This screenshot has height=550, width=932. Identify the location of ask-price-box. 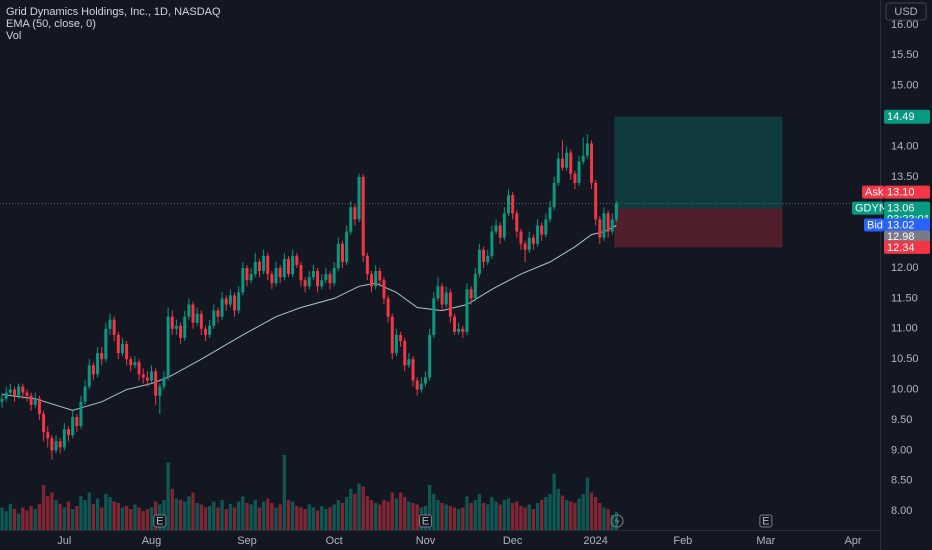
(907, 192).